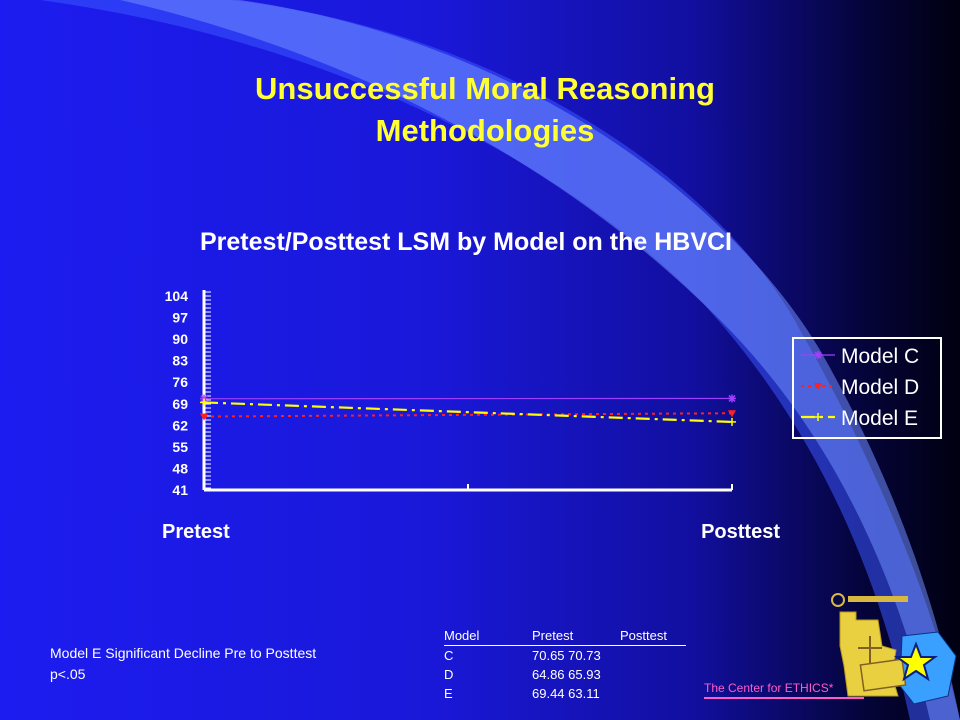  What do you see at coordinates (180, 468) in the screenshot?
I see `y-tick-label: 48` at bounding box center [180, 468].